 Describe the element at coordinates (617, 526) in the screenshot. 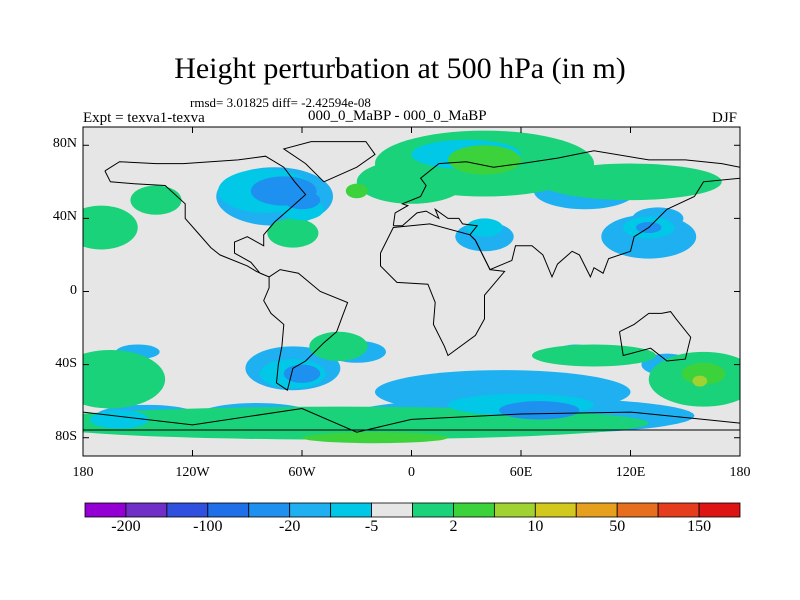

I see `colorbar-label: 50` at that location.